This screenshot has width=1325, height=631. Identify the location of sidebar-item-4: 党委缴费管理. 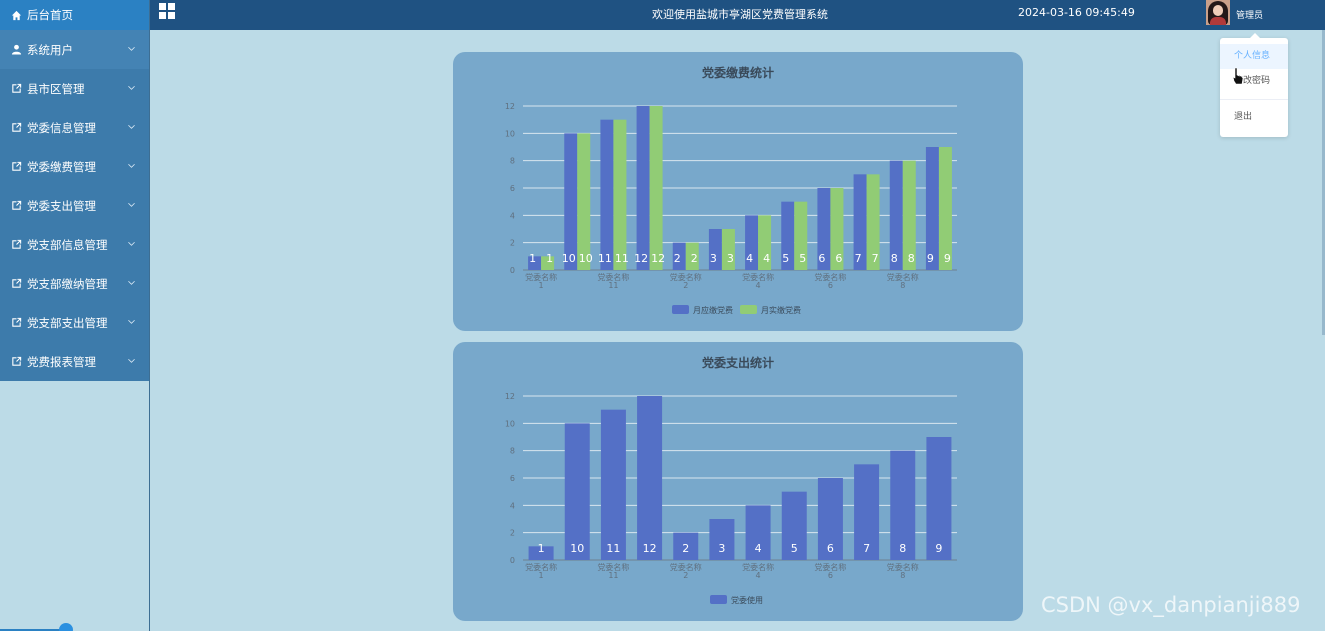
(74, 166).